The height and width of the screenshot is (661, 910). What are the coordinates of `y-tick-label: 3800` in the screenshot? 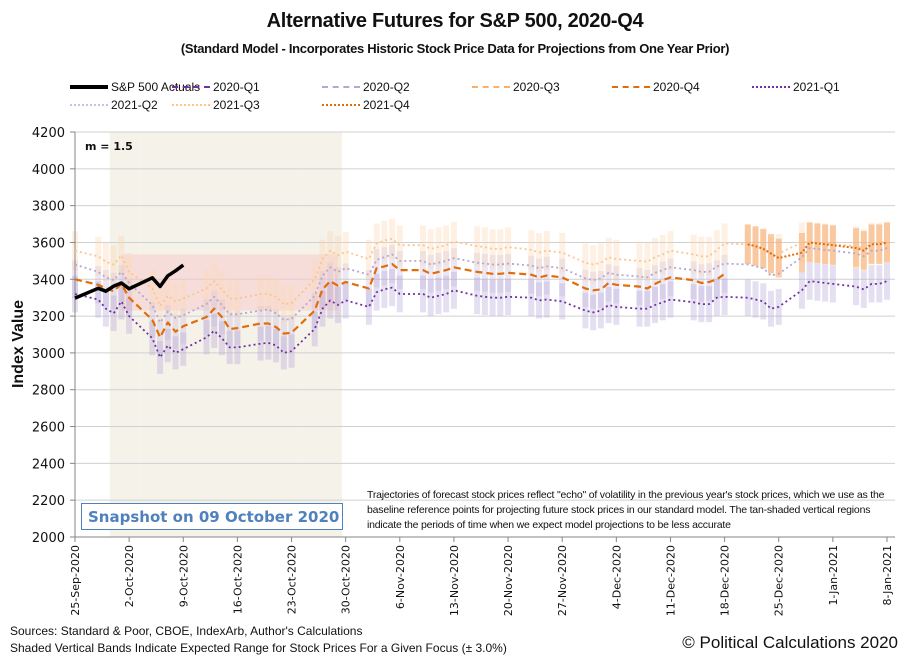 It's located at (48, 207).